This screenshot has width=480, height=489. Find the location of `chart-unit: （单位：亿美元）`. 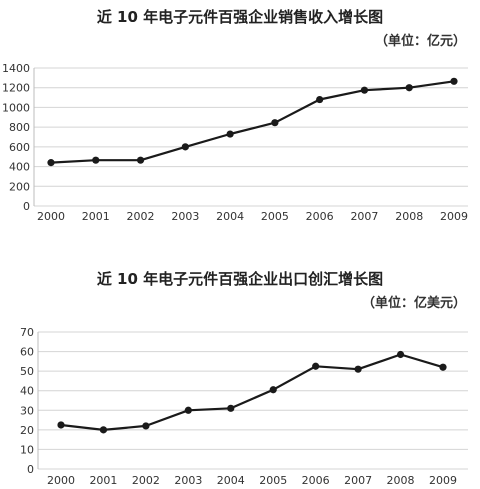

chart-unit: （单位：亿美元） is located at coordinates (413, 303).